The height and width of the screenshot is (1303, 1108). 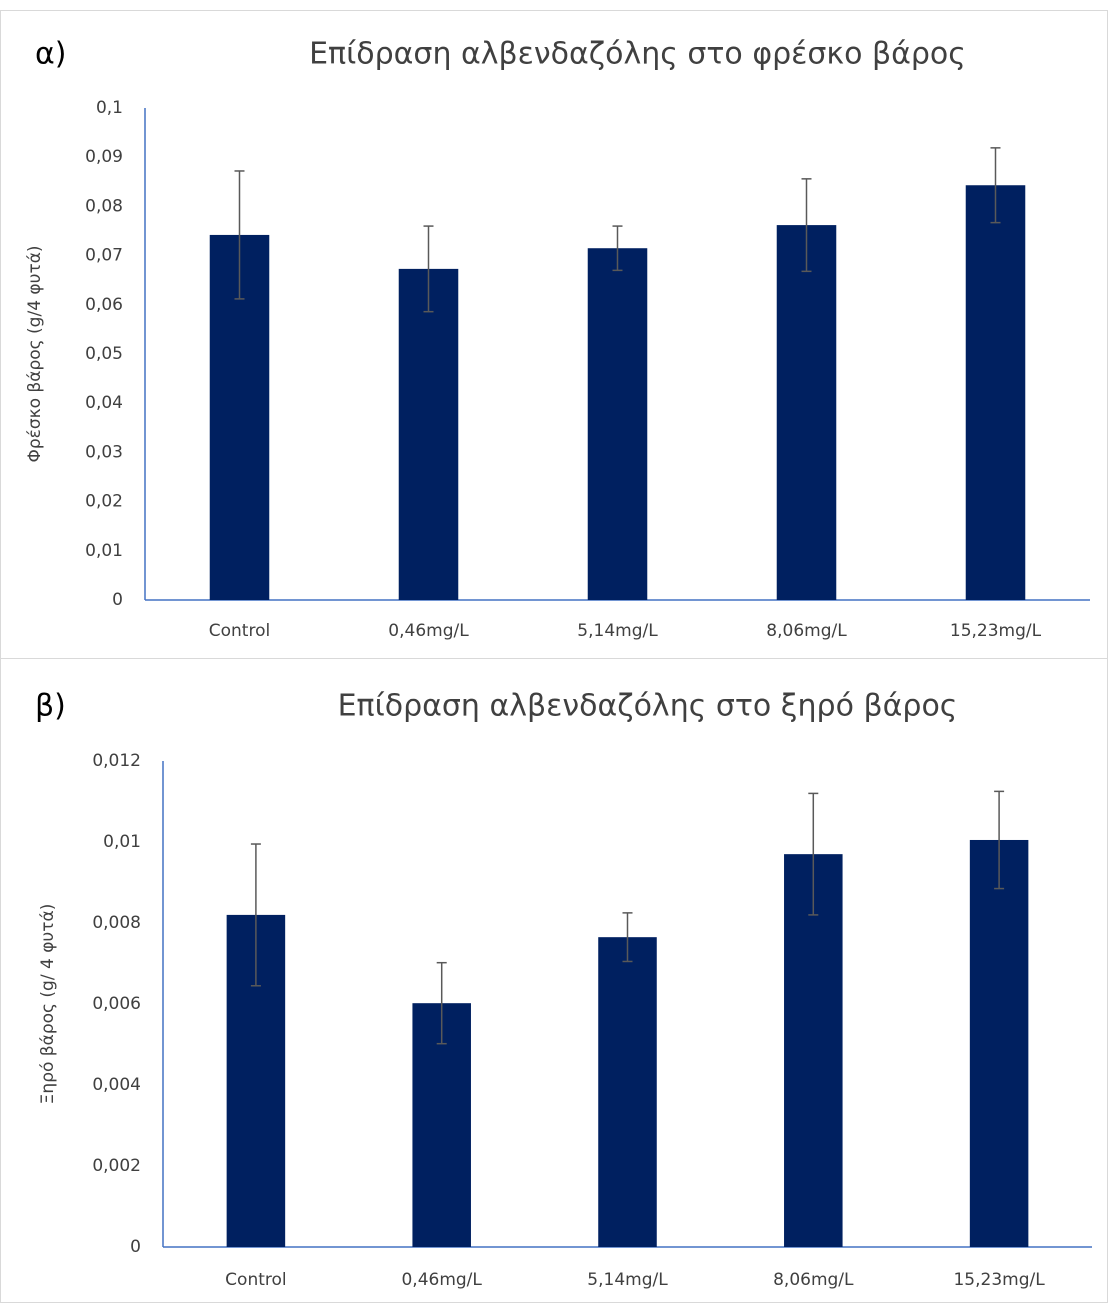 What do you see at coordinates (48, 1004) in the screenshot?
I see `y-axis-label: Ξηρό βάρος (g/ 4 φυτά)` at bounding box center [48, 1004].